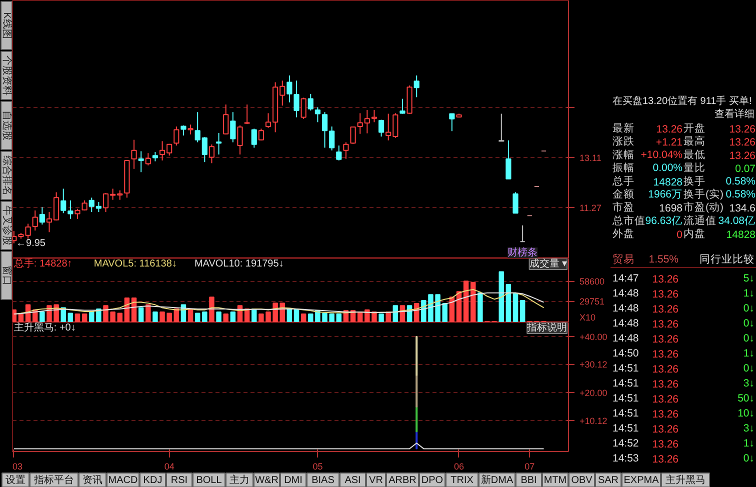  Describe the element at coordinates (523, 252) in the screenshot. I see `annotation: 财榜条` at that location.